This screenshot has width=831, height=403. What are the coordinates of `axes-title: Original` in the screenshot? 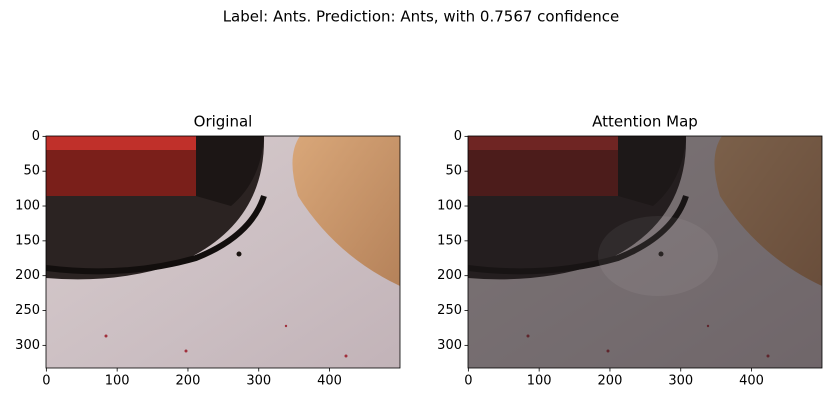 It's located at (223, 122).